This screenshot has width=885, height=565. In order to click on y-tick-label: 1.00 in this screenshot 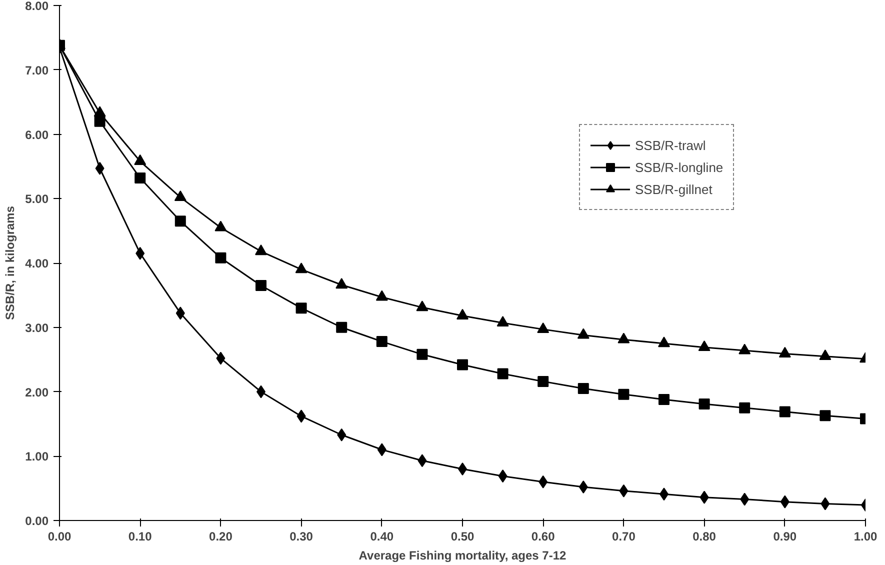, I will do `click(37, 457)`.